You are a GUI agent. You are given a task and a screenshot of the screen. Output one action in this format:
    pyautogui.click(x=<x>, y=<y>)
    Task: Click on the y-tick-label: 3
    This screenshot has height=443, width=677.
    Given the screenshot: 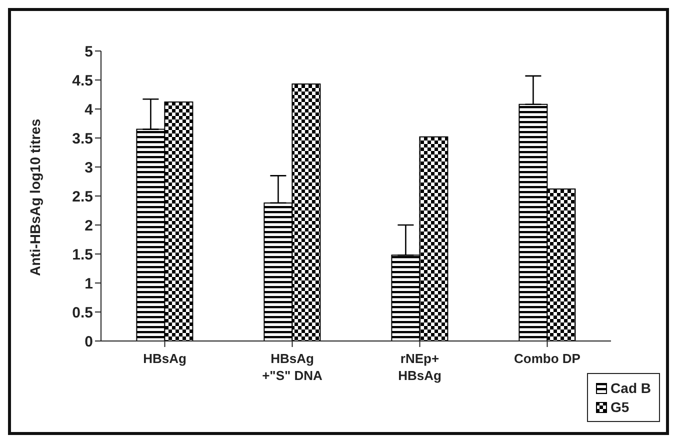 What is the action you would take?
    pyautogui.click(x=88, y=167)
    